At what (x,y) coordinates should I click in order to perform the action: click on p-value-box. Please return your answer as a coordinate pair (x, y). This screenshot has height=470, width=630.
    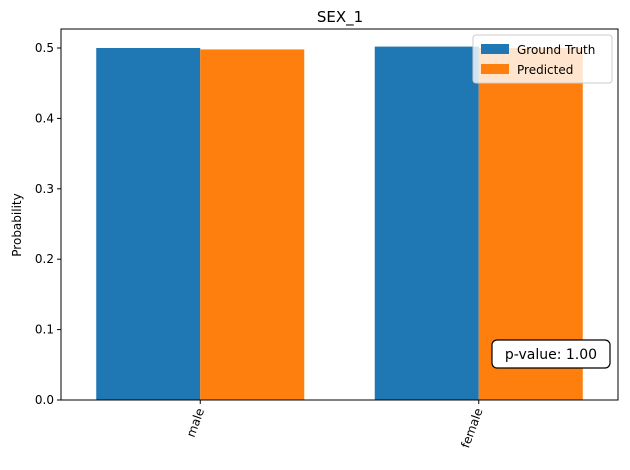
    Looking at the image, I should click on (551, 354).